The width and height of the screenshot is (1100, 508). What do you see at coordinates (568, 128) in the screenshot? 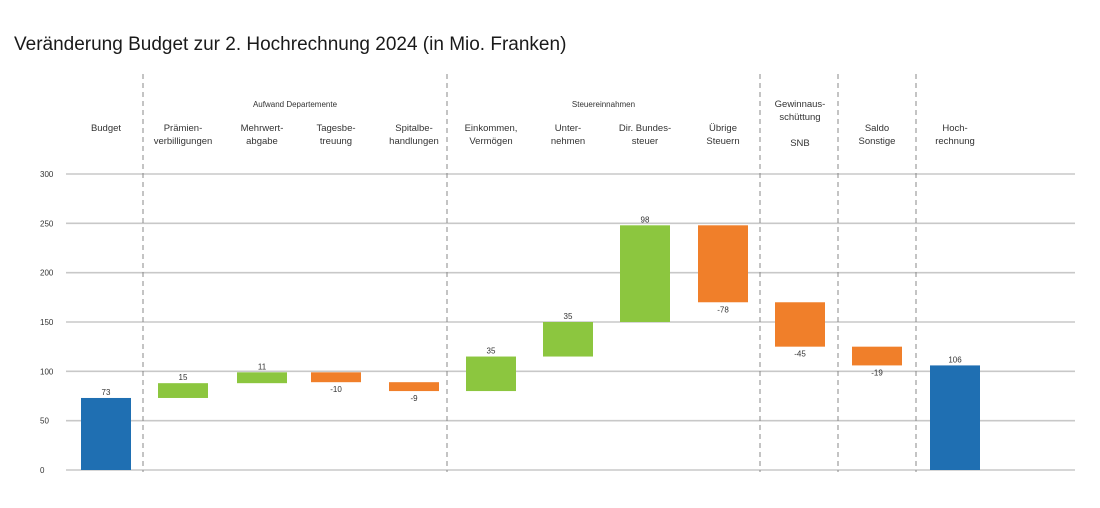
I see `category-label: Unter-` at bounding box center [568, 128].